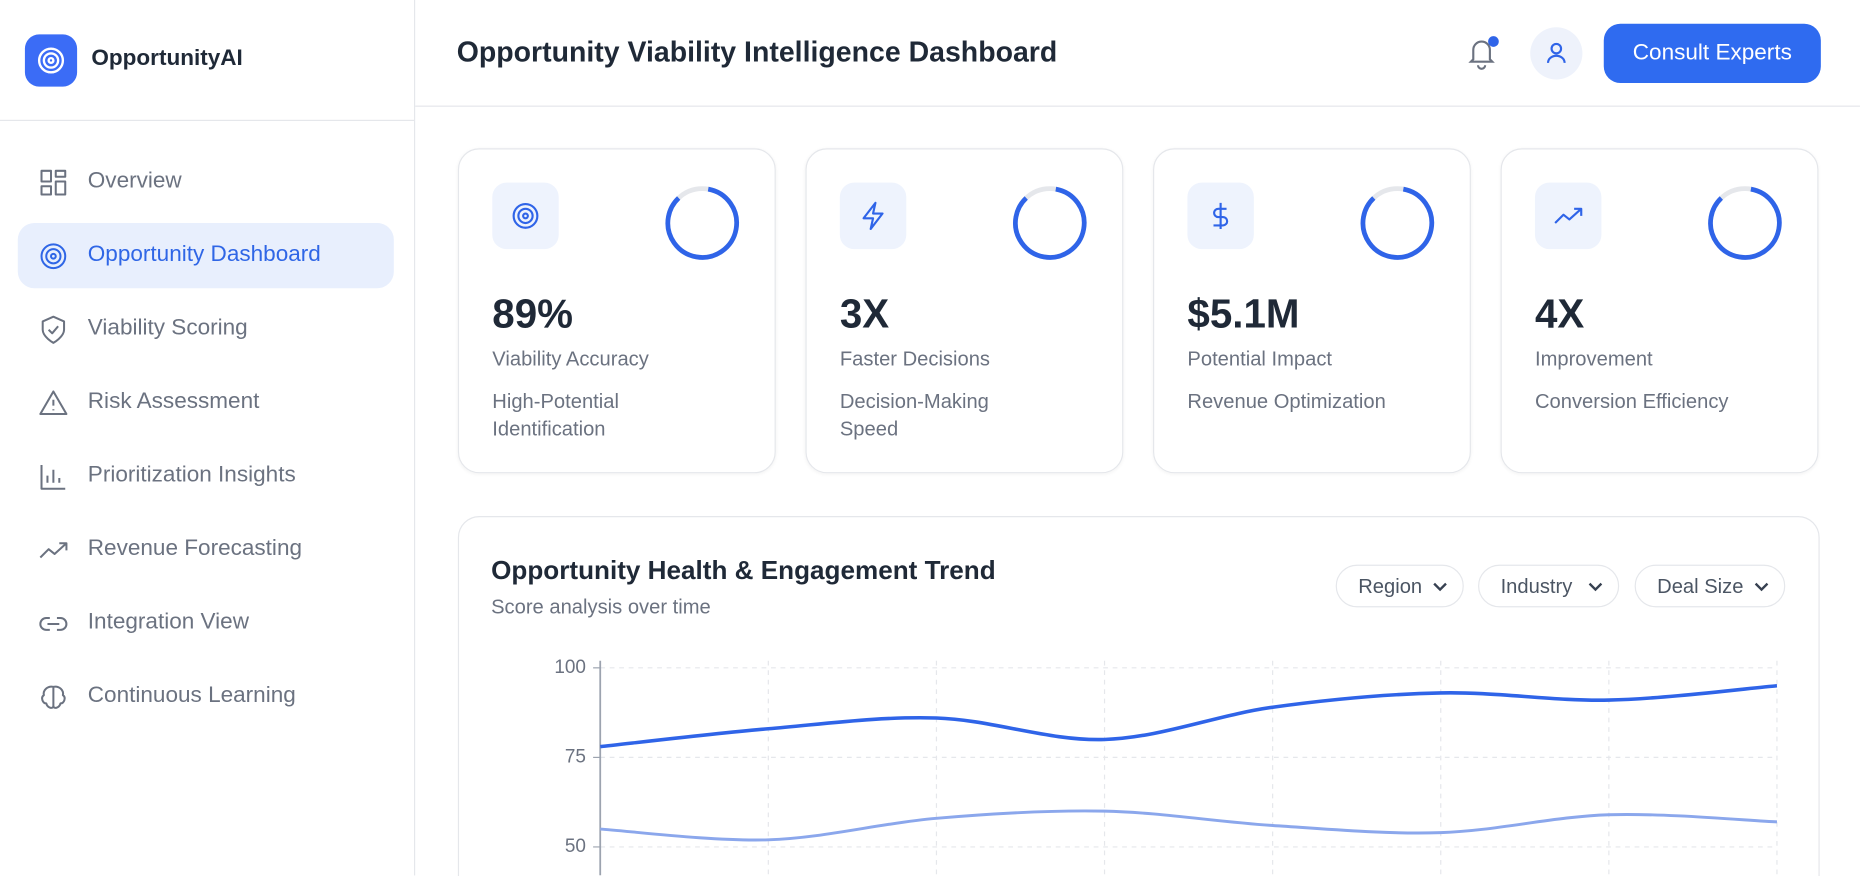 This screenshot has width=1860, height=876. What do you see at coordinates (570, 359) in the screenshot?
I see `card-label: Viability Accuracy` at bounding box center [570, 359].